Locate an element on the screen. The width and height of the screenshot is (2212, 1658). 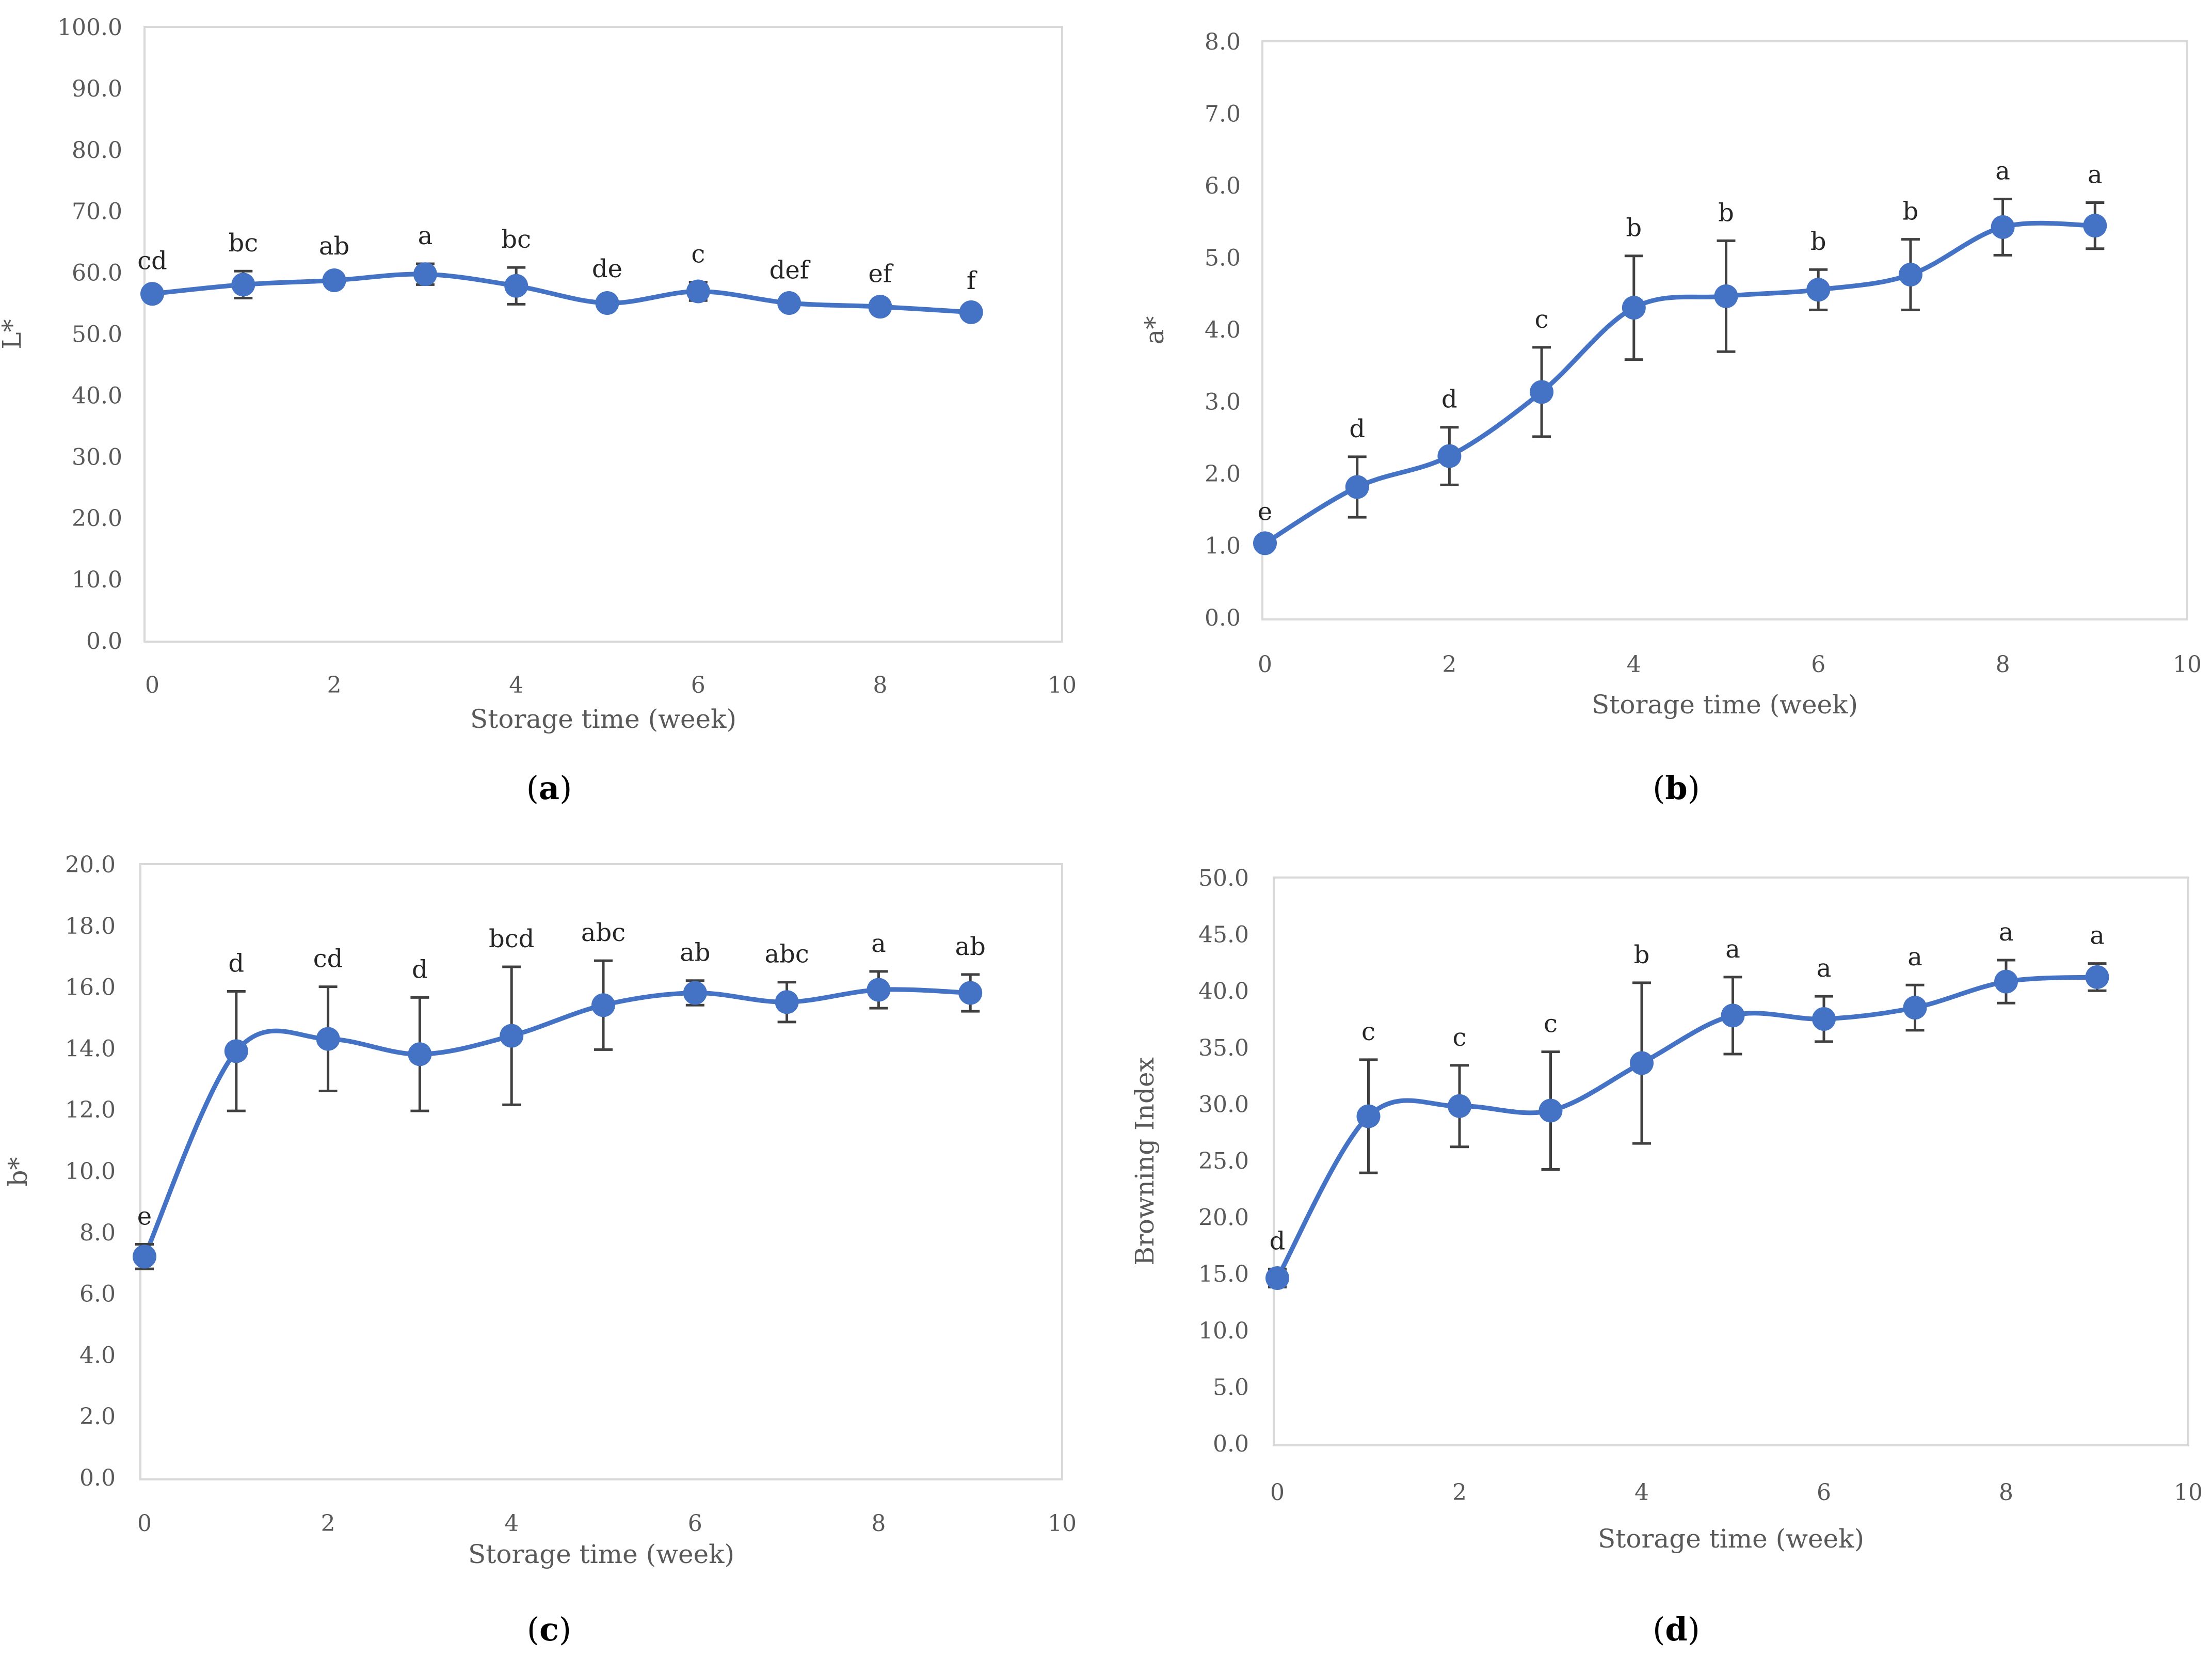
y-tick-label: 50.0 is located at coordinates (97, 335).